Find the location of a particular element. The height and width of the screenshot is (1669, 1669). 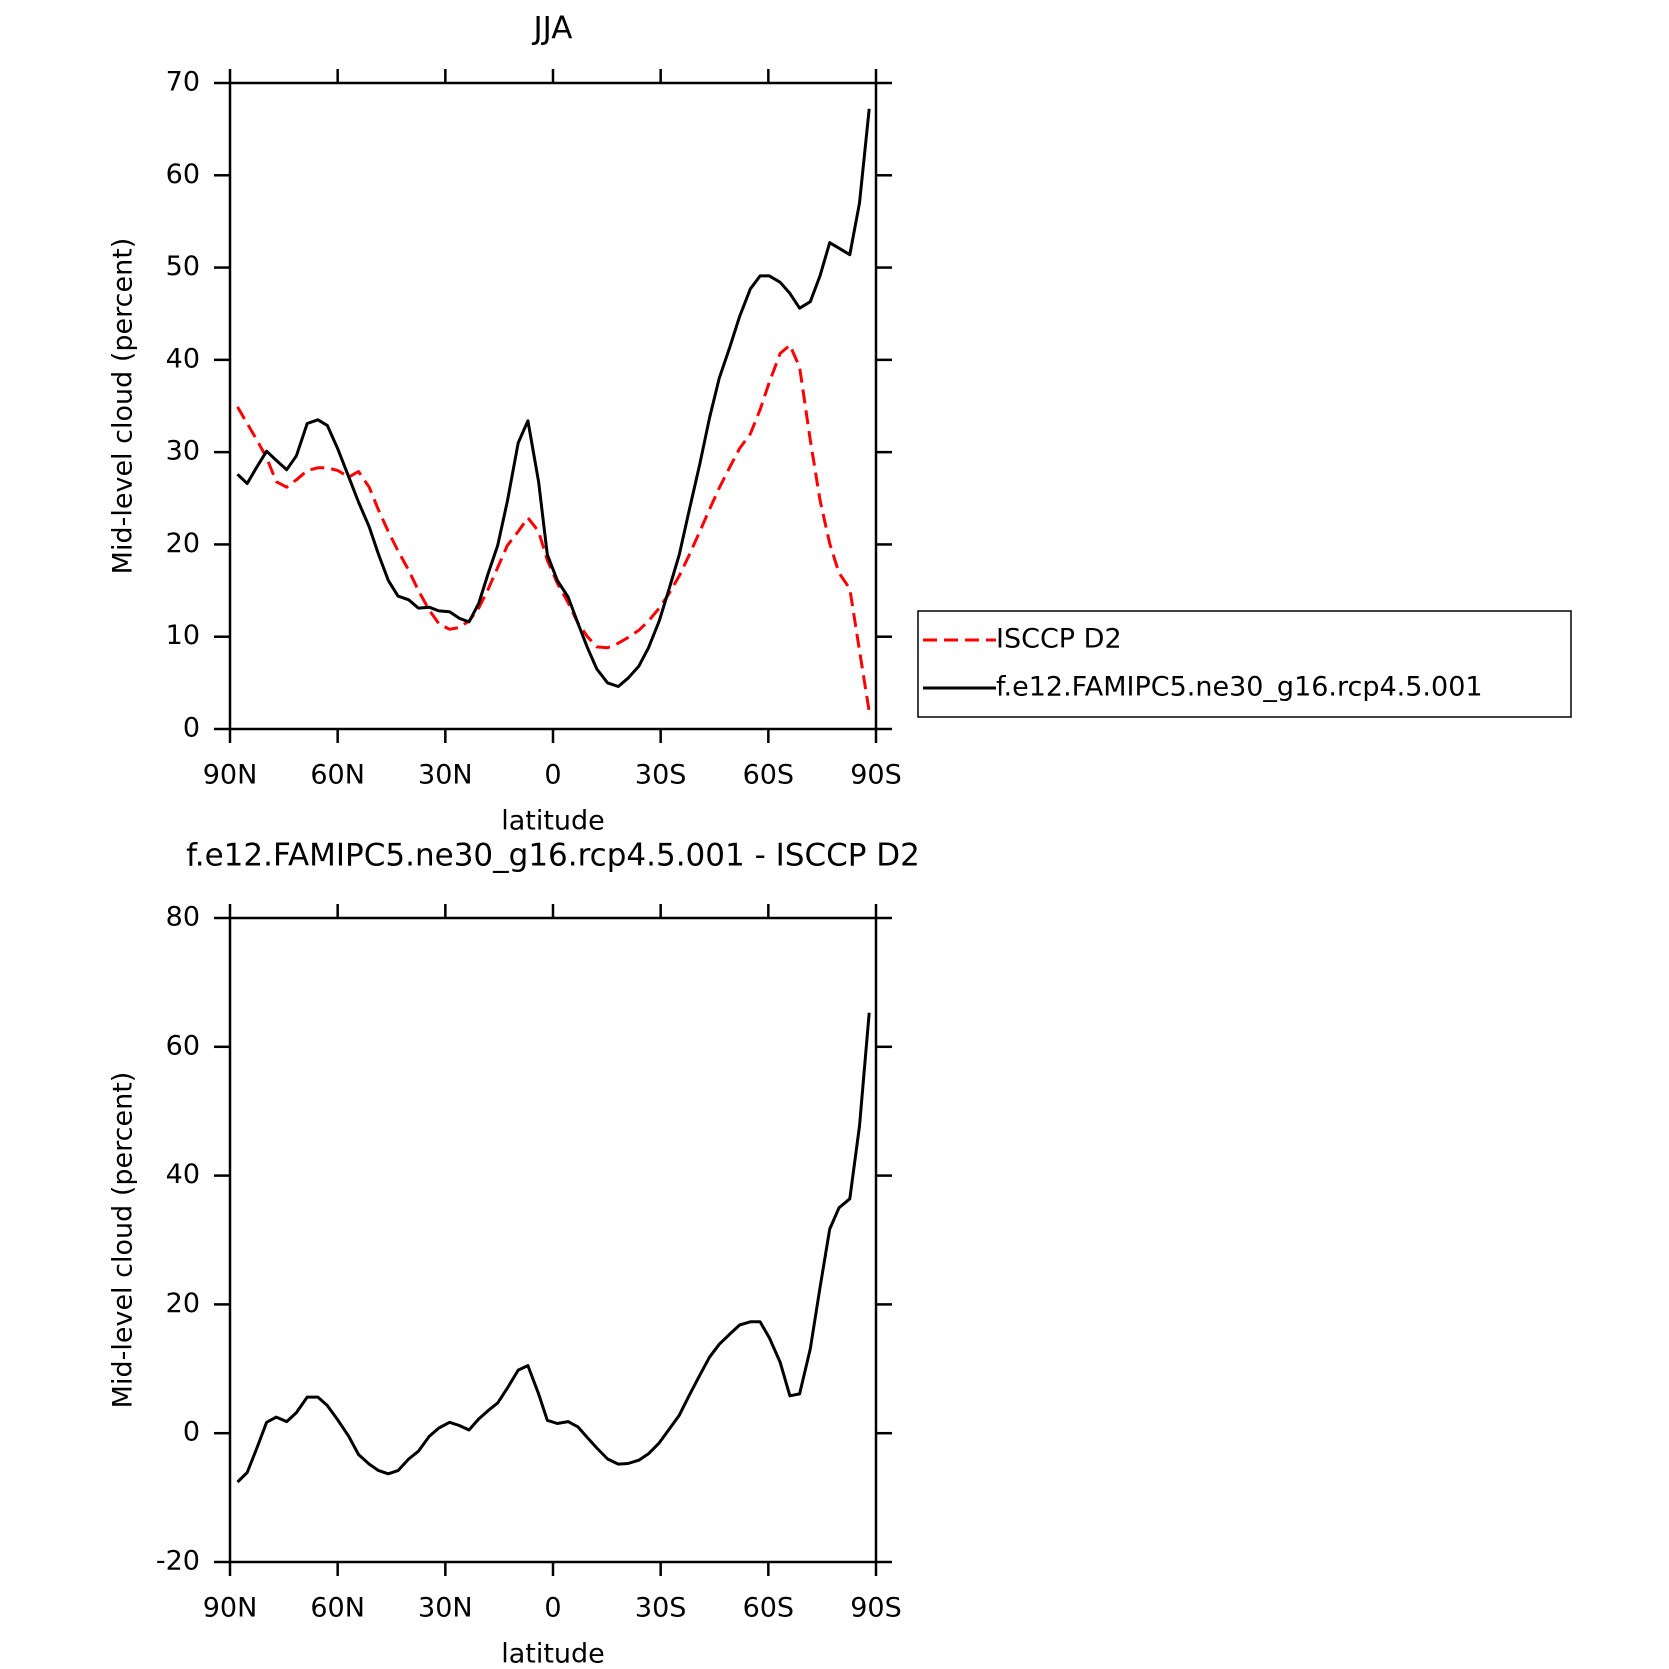

y-tick-label: 10 is located at coordinates (183, 635).